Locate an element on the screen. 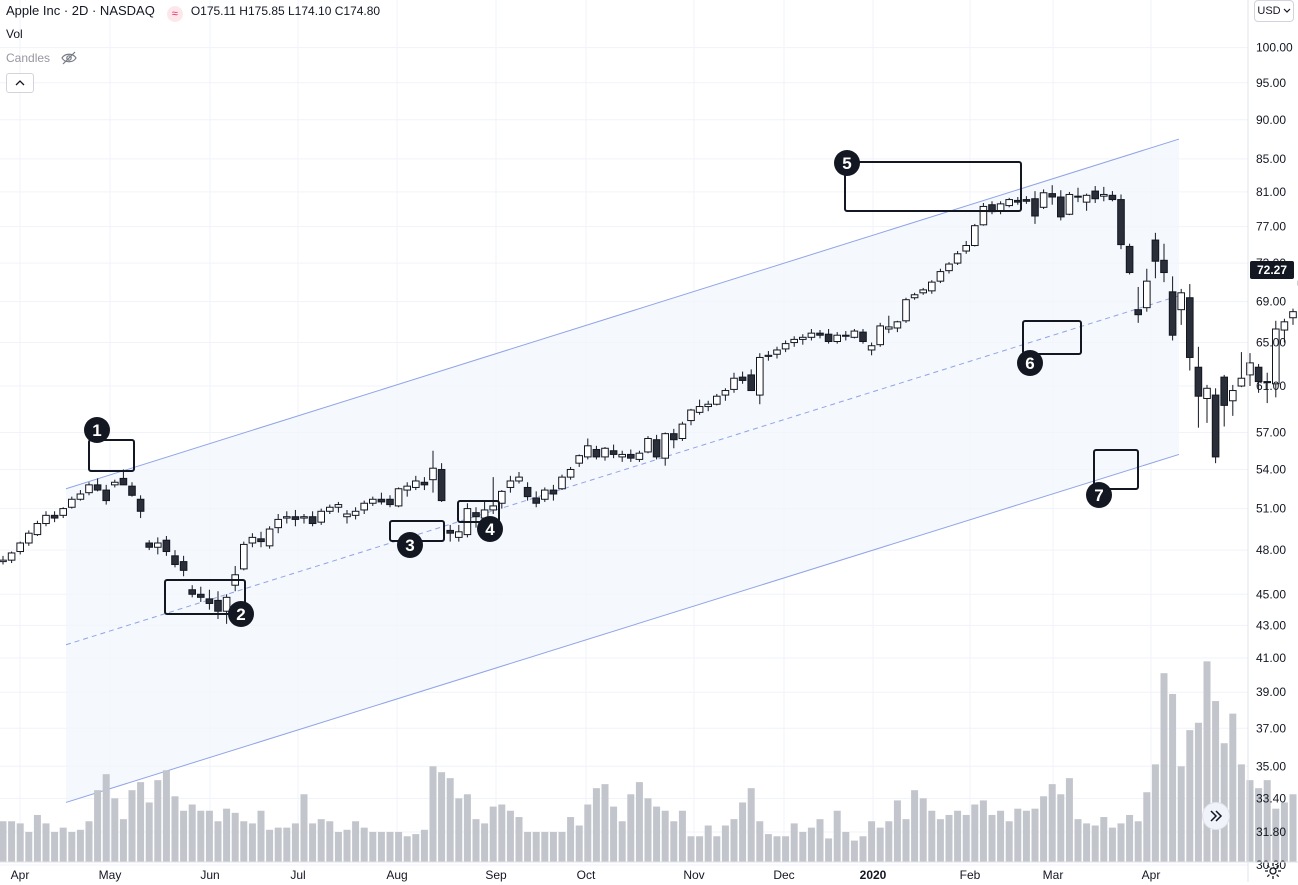  time-tick-label: May is located at coordinates (110, 875).